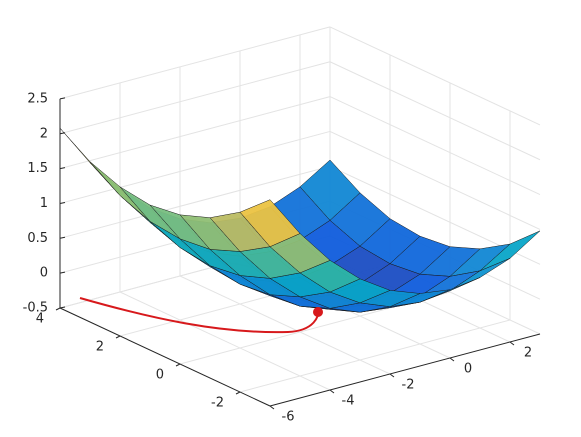  What do you see at coordinates (44, 273) in the screenshot?
I see `z-tick-label: 0` at bounding box center [44, 273].